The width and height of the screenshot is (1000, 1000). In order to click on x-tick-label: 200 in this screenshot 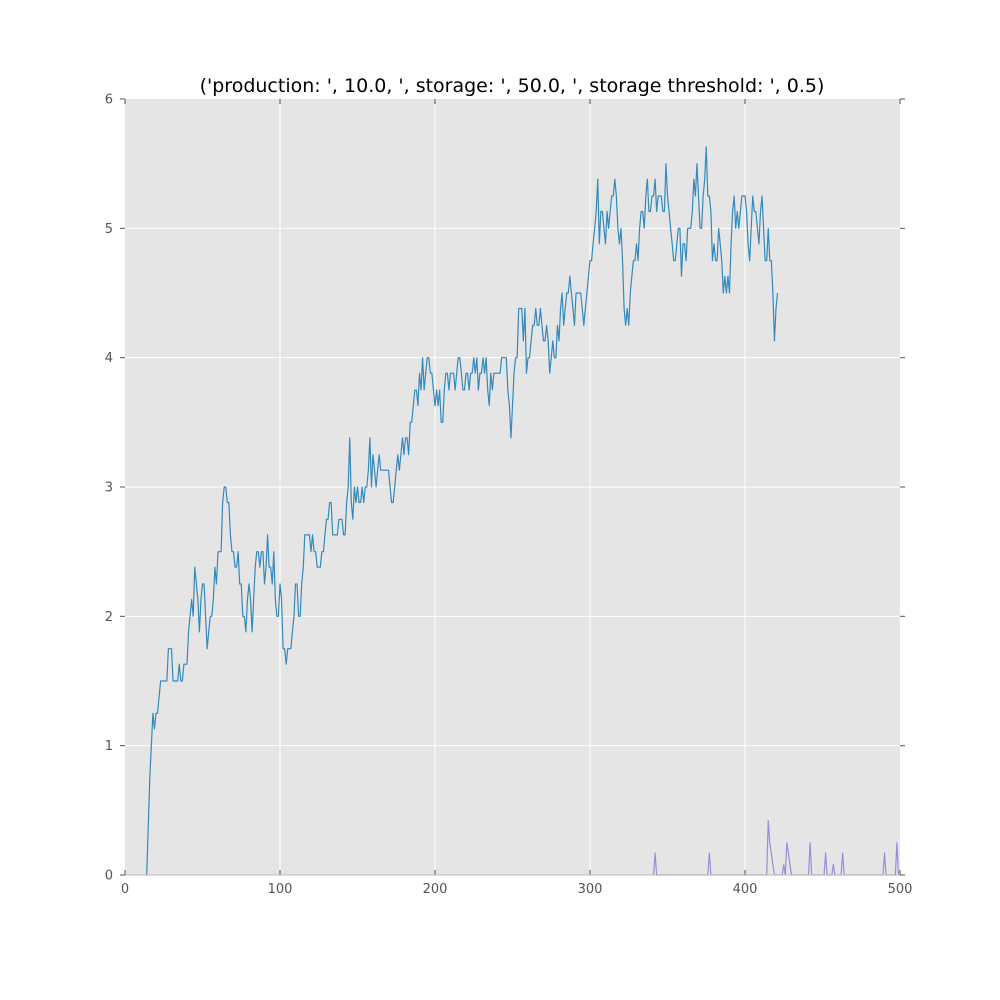, I will do `click(435, 889)`.